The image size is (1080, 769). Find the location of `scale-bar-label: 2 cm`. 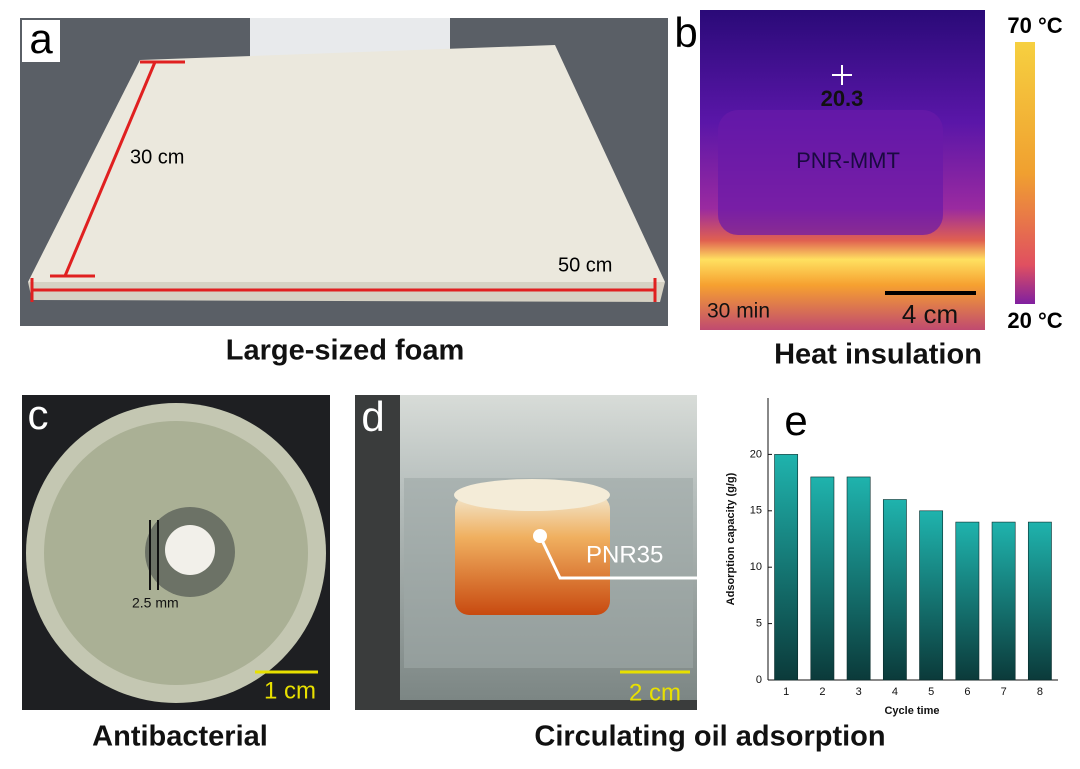

scale-bar-label: 2 cm is located at coordinates (655, 692).